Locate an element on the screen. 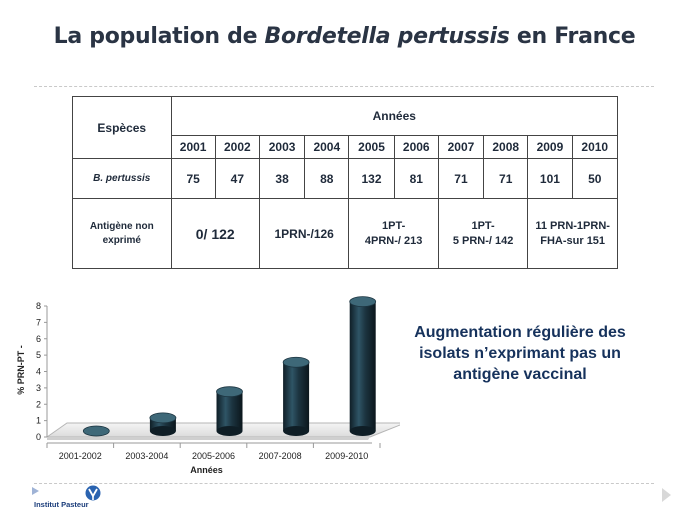  antigen-group-text: 0/ 122 is located at coordinates (215, 233).